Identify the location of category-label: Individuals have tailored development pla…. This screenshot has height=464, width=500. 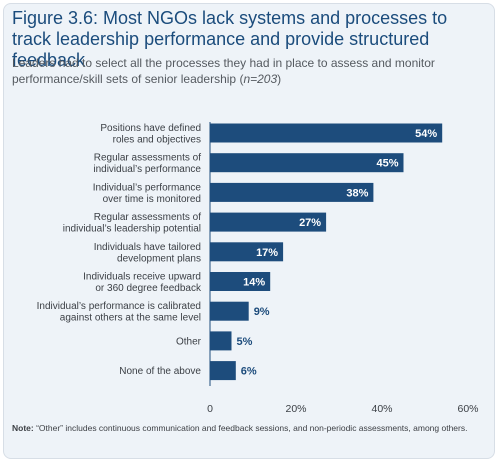
(147, 253).